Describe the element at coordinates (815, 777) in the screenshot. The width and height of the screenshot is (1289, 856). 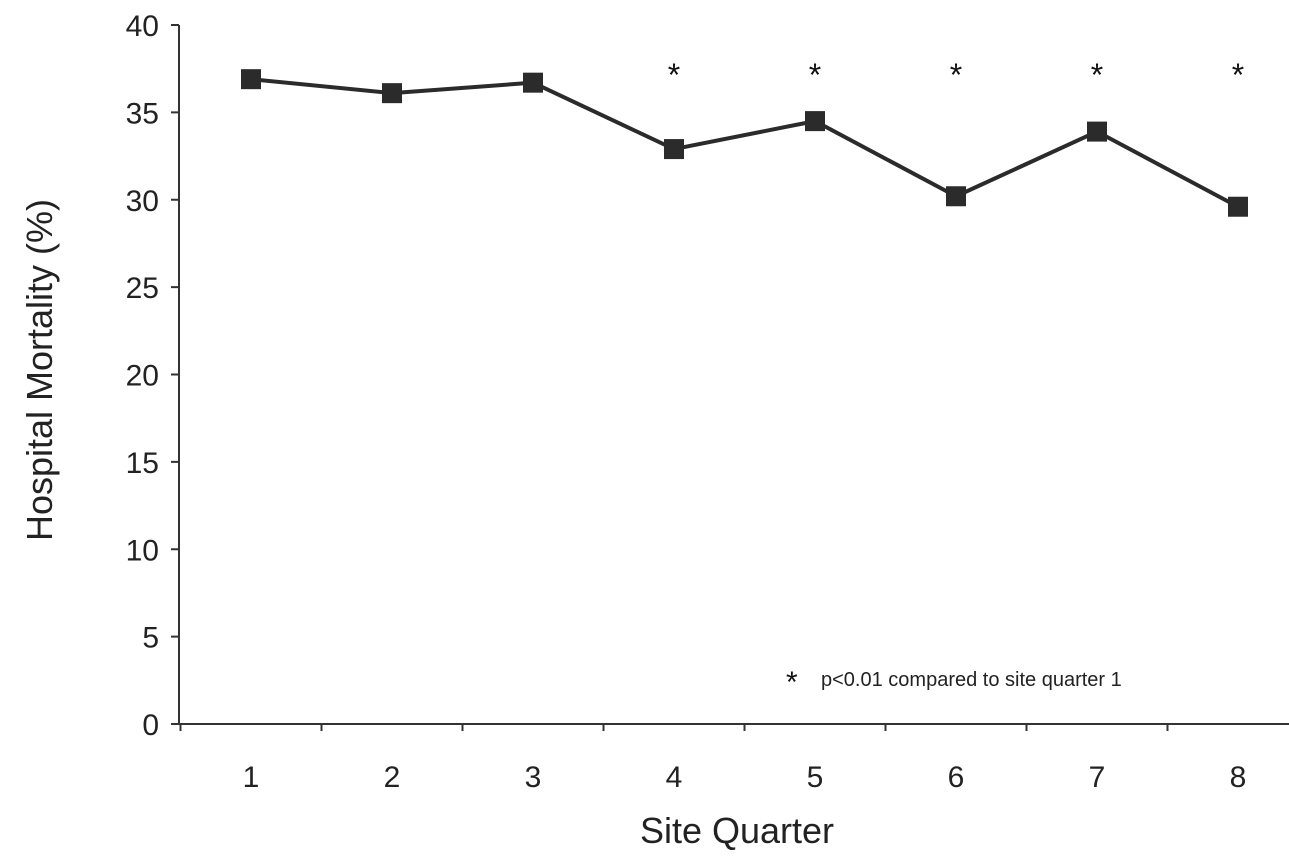
I see `x-tick-label: 5` at that location.